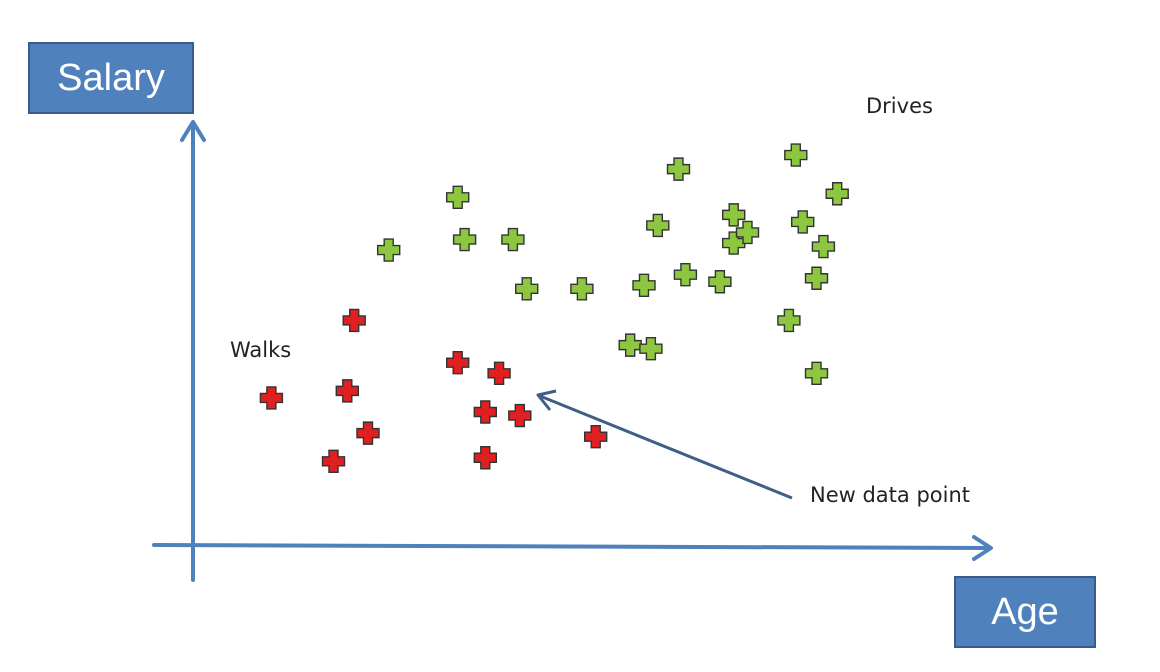  Describe the element at coordinates (890, 495) in the screenshot. I see `annotation-new-data-point: New data point` at that location.